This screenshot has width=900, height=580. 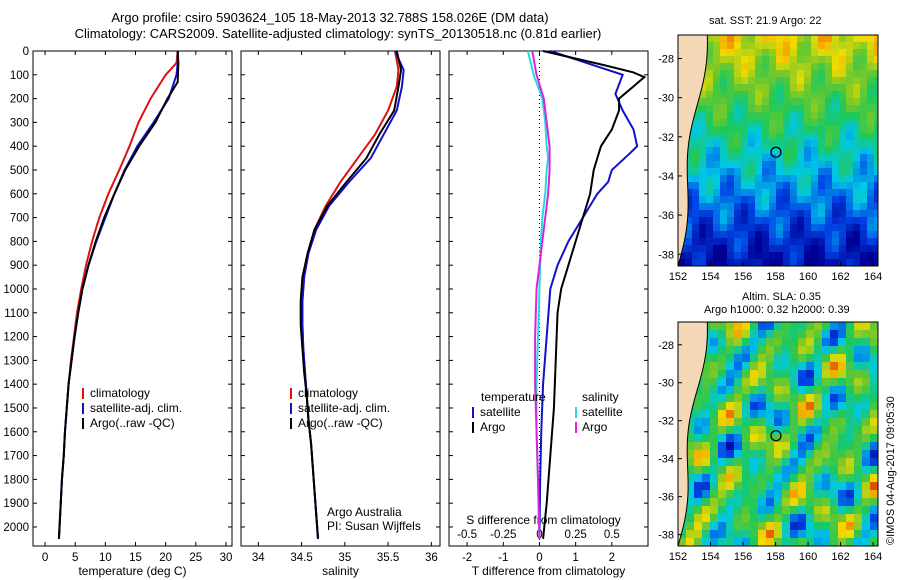 I want to click on lon-tick-label: 156, so click(x=743, y=277).